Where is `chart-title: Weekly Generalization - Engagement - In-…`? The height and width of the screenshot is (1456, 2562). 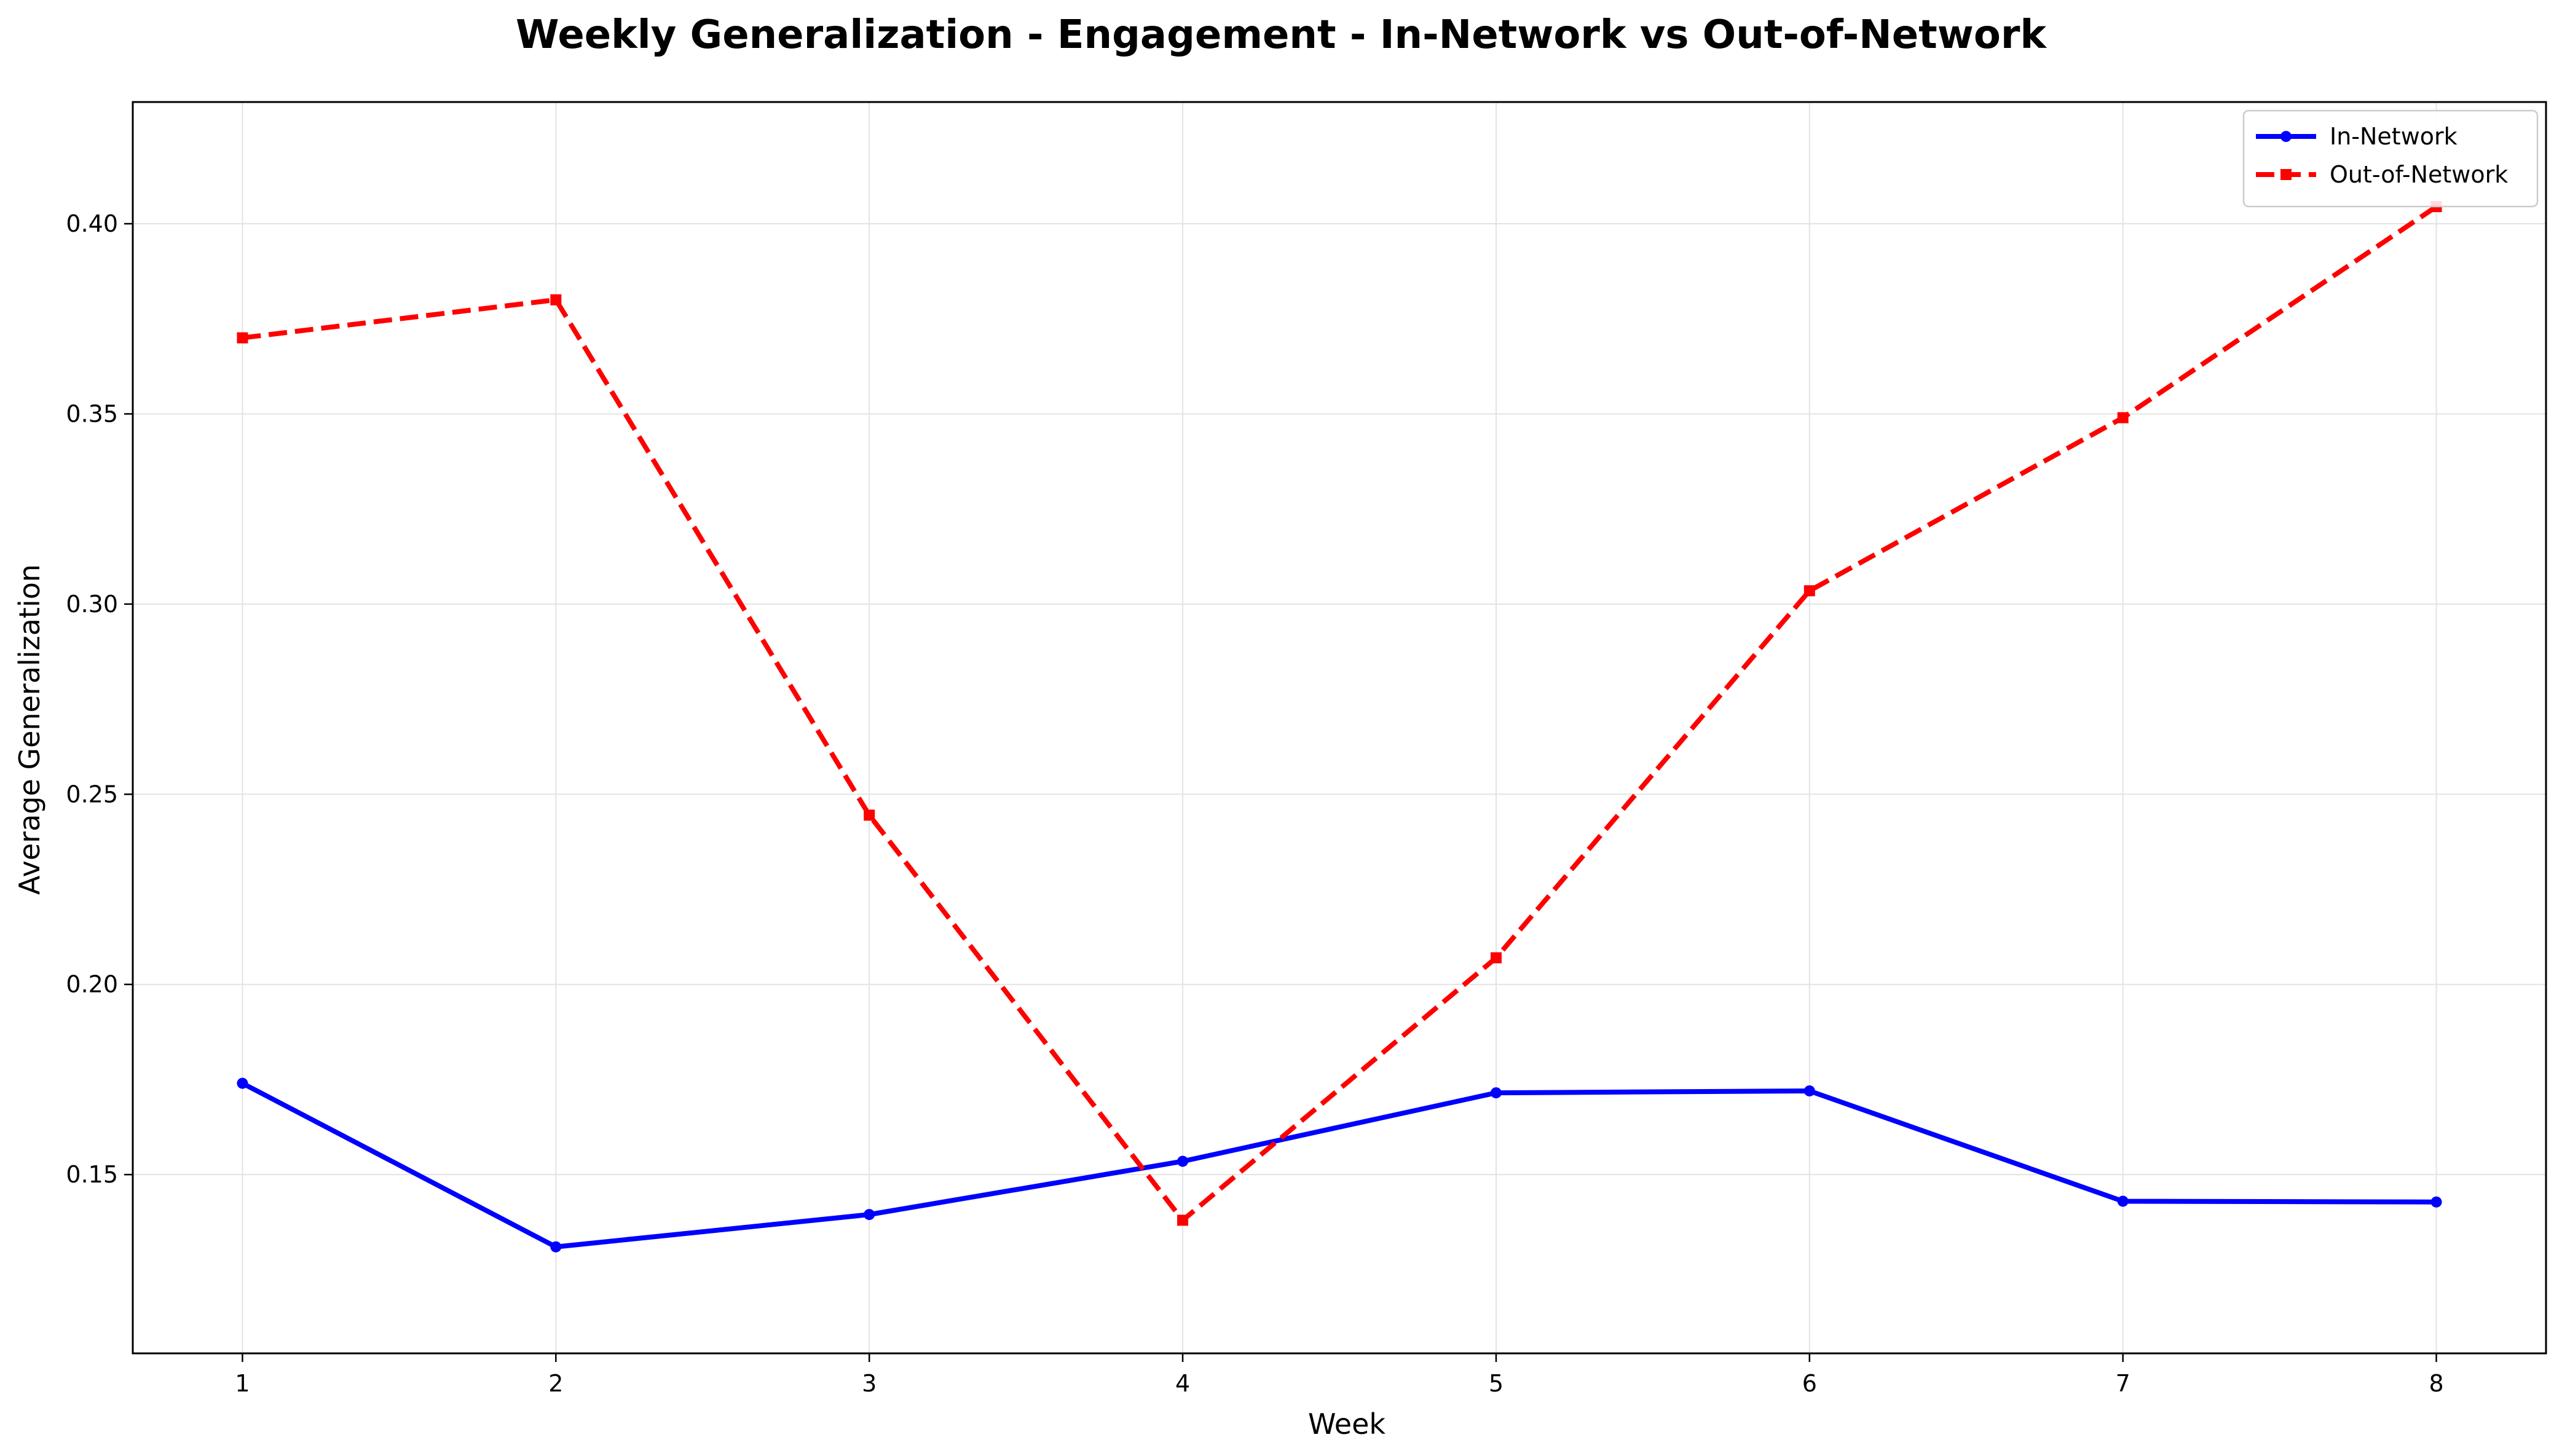
chart-title: Weekly Generalization - Engagement - In-… is located at coordinates (1281, 35).